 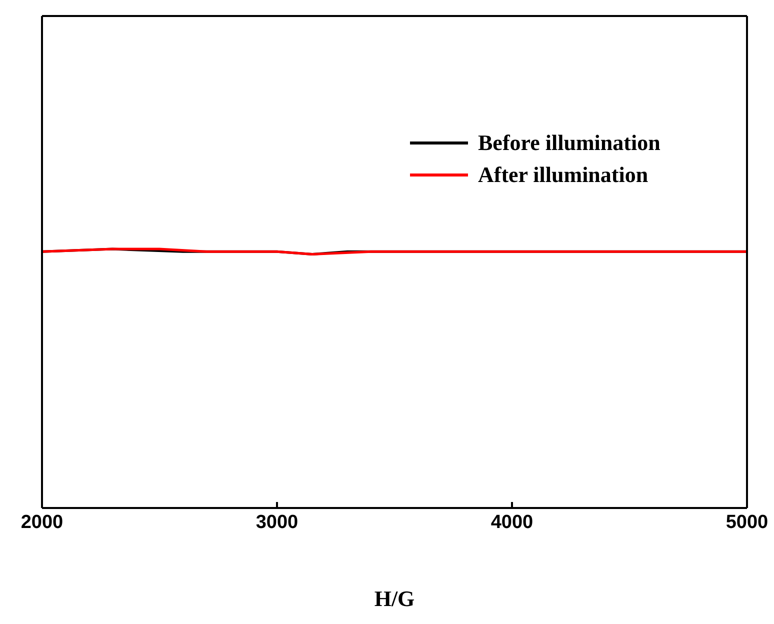 What do you see at coordinates (42, 522) in the screenshot?
I see `x-tick-label: 2000` at bounding box center [42, 522].